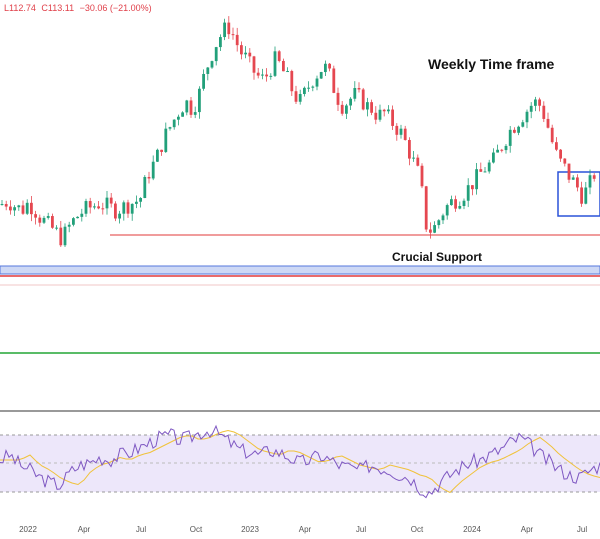 Image resolution: width=600 pixels, height=539 pixels. Describe the element at coordinates (472, 529) in the screenshot. I see `x-tick-label: 2024` at that location.